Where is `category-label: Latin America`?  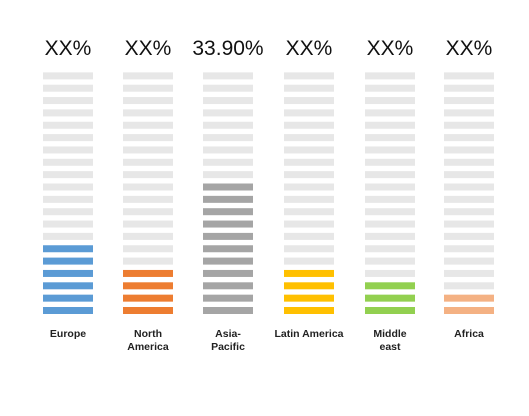
category-label: Latin America is located at coordinates (308, 334).